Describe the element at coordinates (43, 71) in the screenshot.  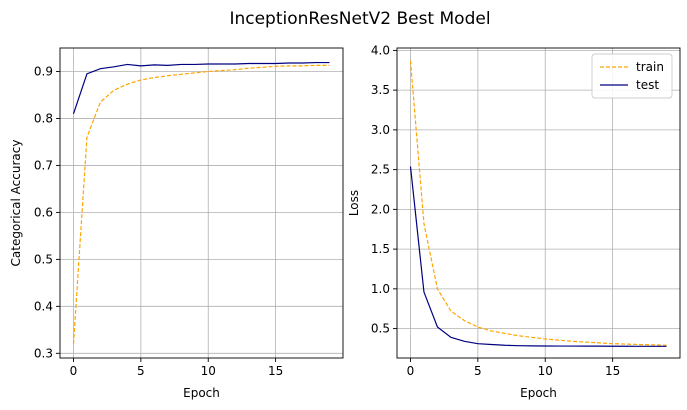
I see `y-tick-label: 0.9` at that location.